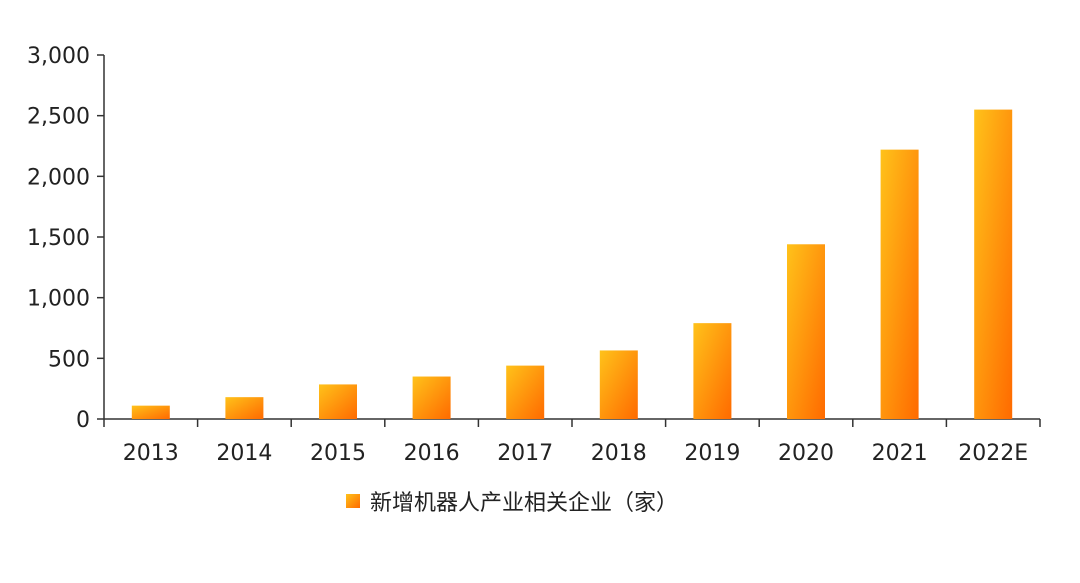  What do you see at coordinates (712, 453) in the screenshot?
I see `x-tick-label: 2019` at bounding box center [712, 453].